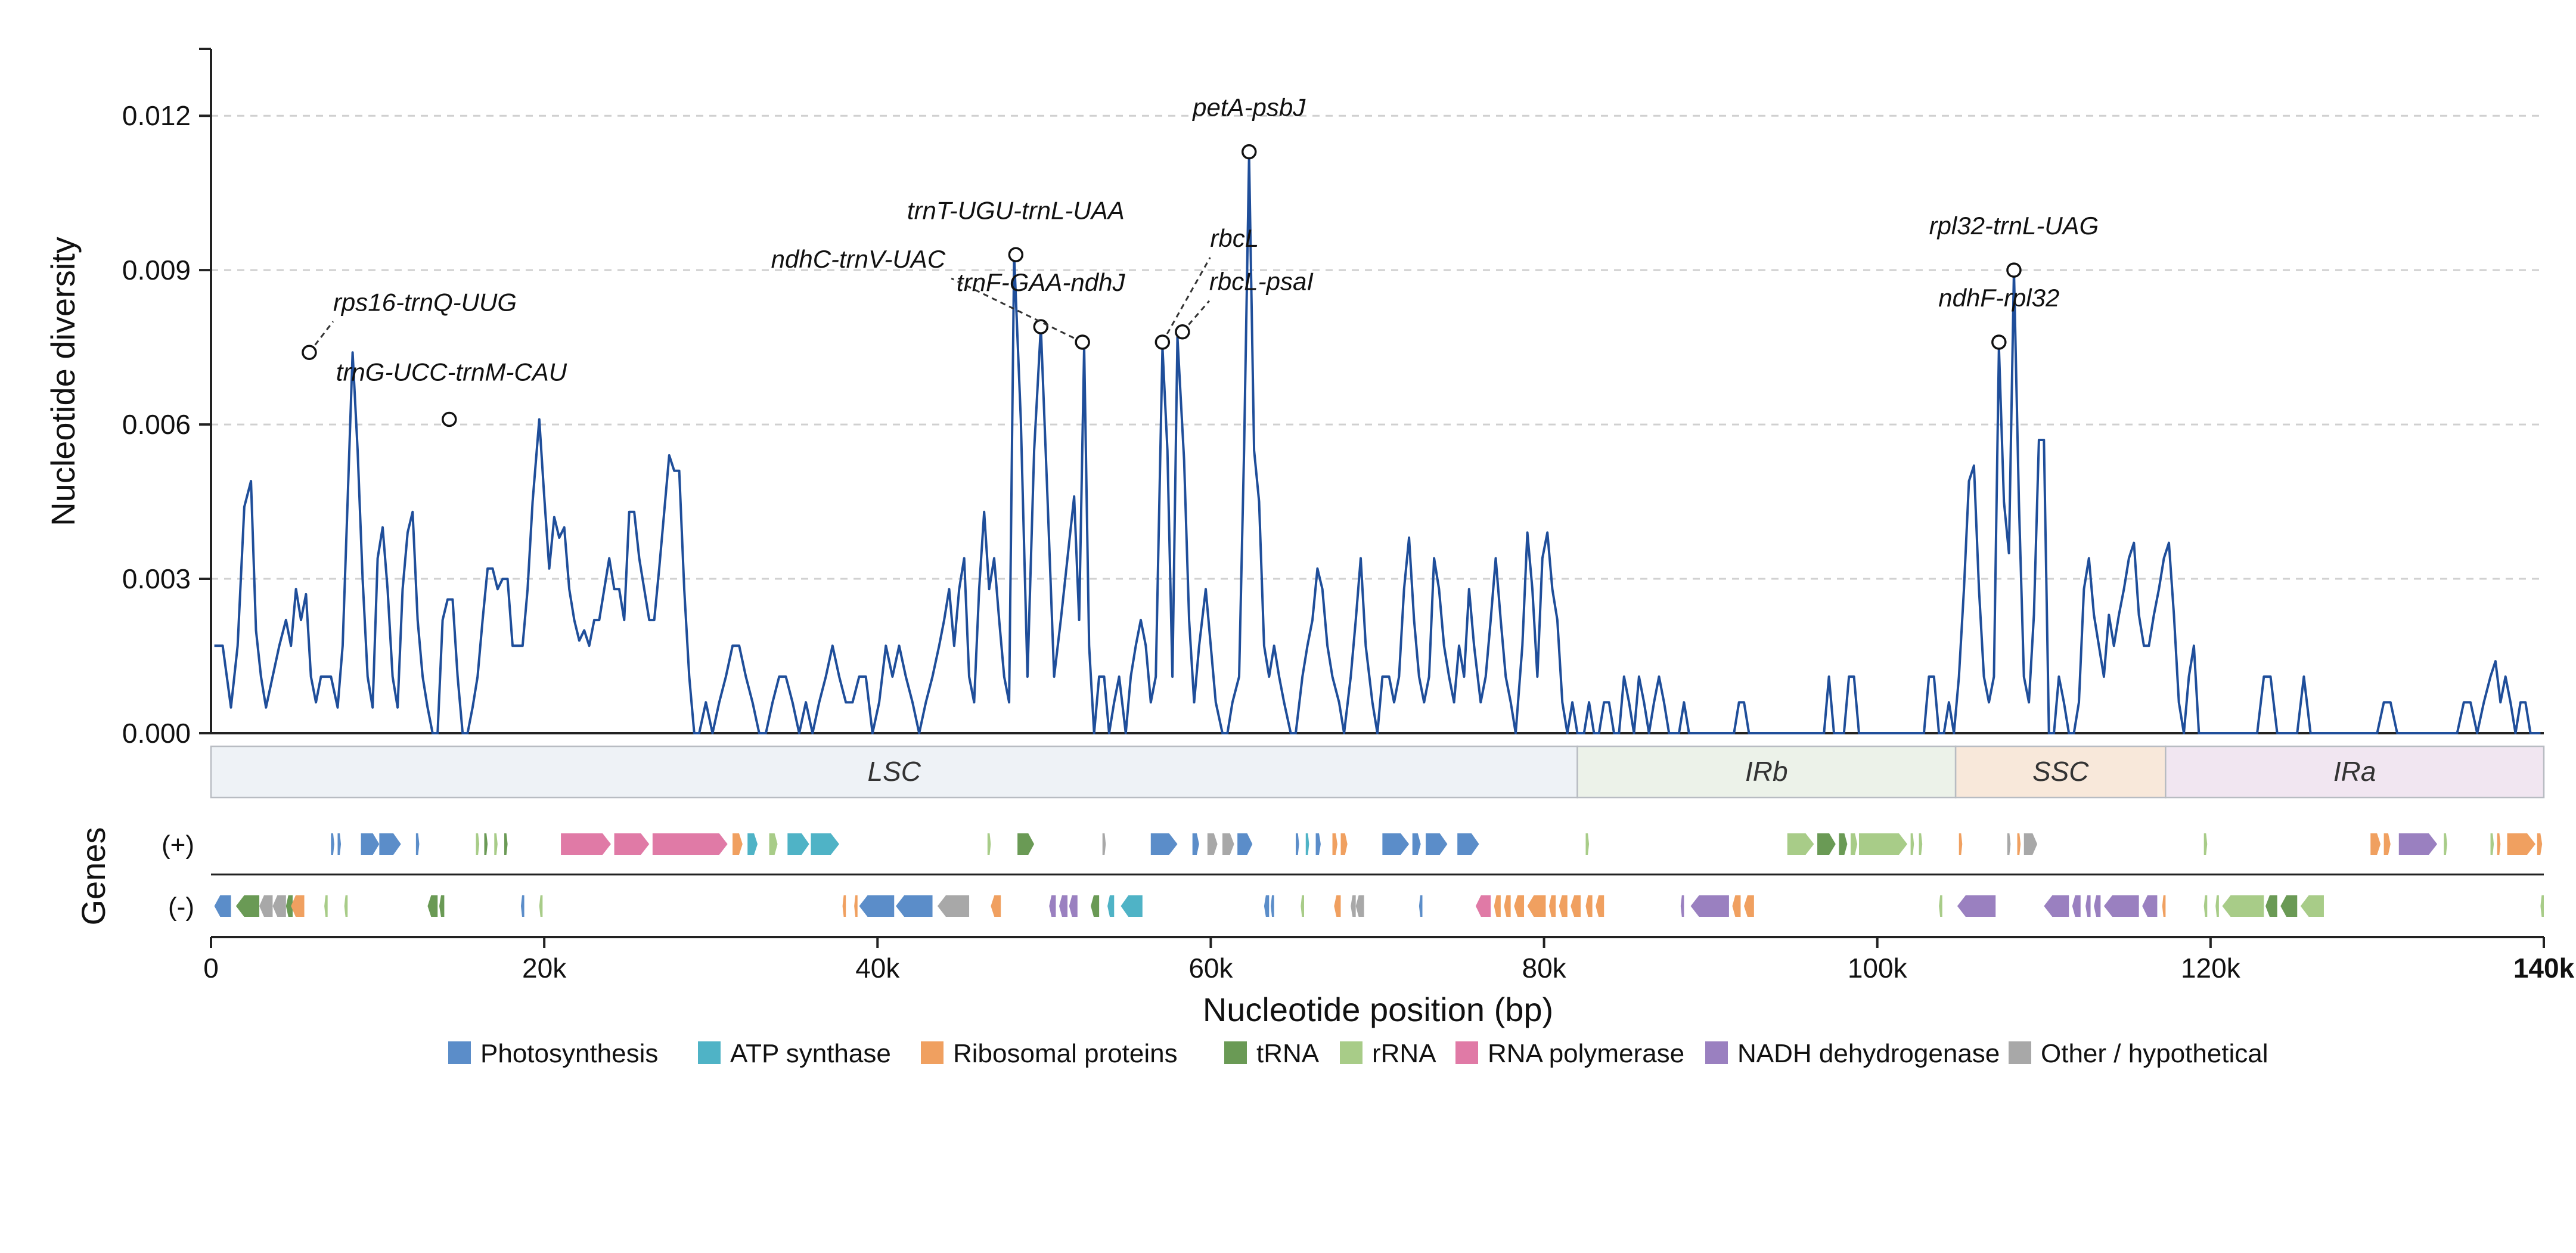 Image resolution: width=2576 pixels, height=1253 pixels. What do you see at coordinates (2355, 771) in the screenshot?
I see `region-label: IRa` at bounding box center [2355, 771].